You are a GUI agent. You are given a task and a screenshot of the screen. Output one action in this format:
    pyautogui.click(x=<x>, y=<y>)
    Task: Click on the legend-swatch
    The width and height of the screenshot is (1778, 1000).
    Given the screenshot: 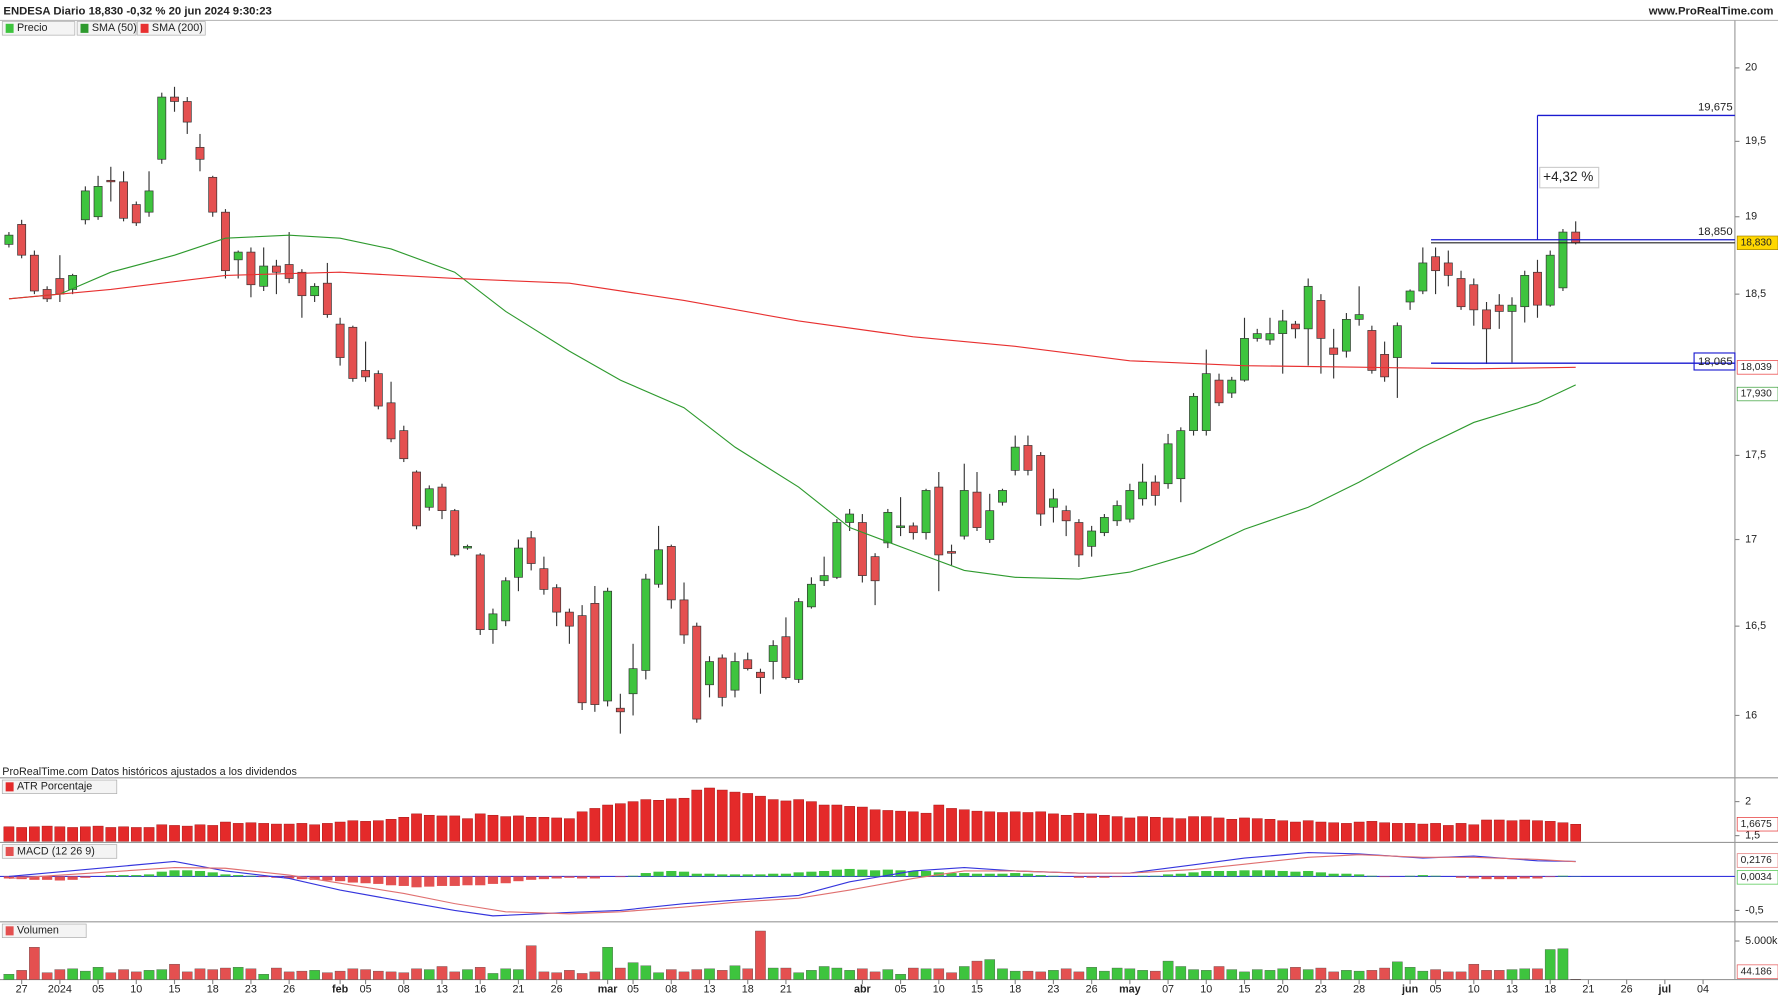 What is the action you would take?
    pyautogui.click(x=9, y=787)
    